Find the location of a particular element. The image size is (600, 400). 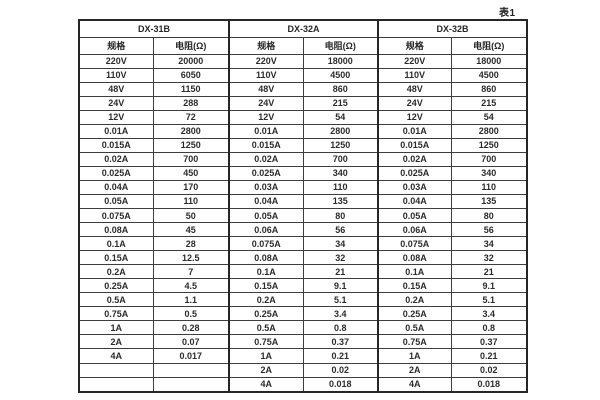

table-row: 24V 288 24V 215 24V 215 is located at coordinates (303, 103).